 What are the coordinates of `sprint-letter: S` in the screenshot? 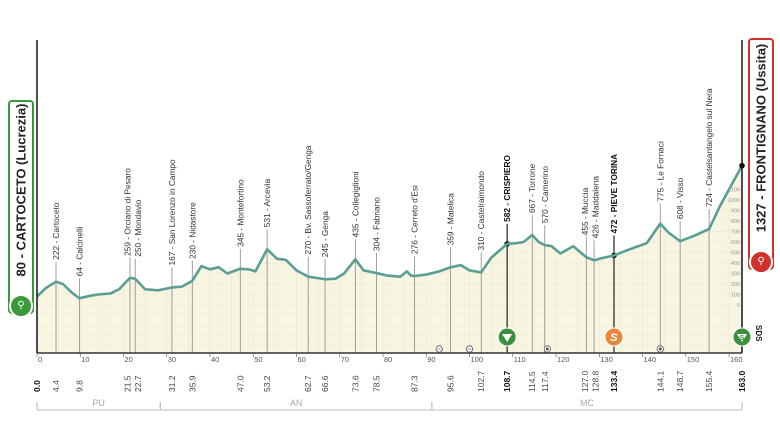 It's located at (614, 338).